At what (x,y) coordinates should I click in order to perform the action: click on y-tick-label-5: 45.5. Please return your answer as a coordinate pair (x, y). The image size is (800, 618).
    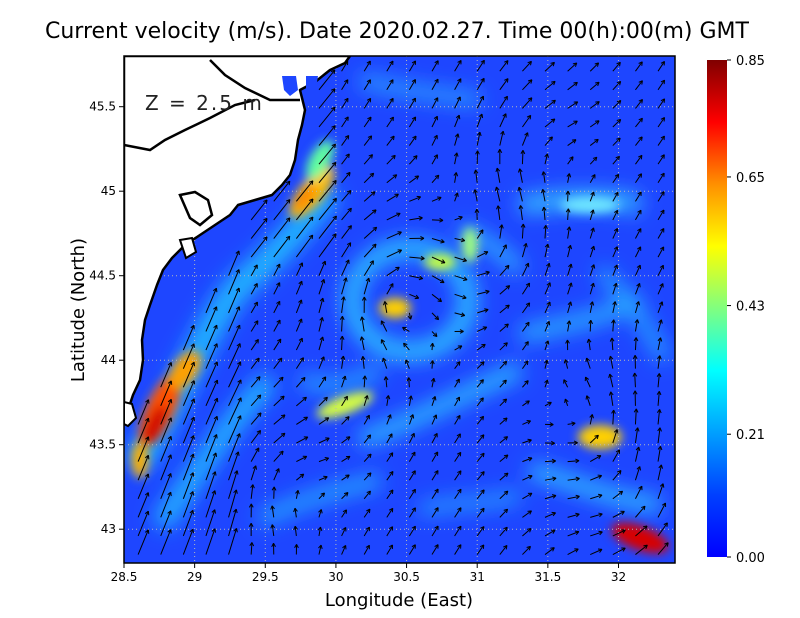
    Looking at the image, I should click on (102, 107).